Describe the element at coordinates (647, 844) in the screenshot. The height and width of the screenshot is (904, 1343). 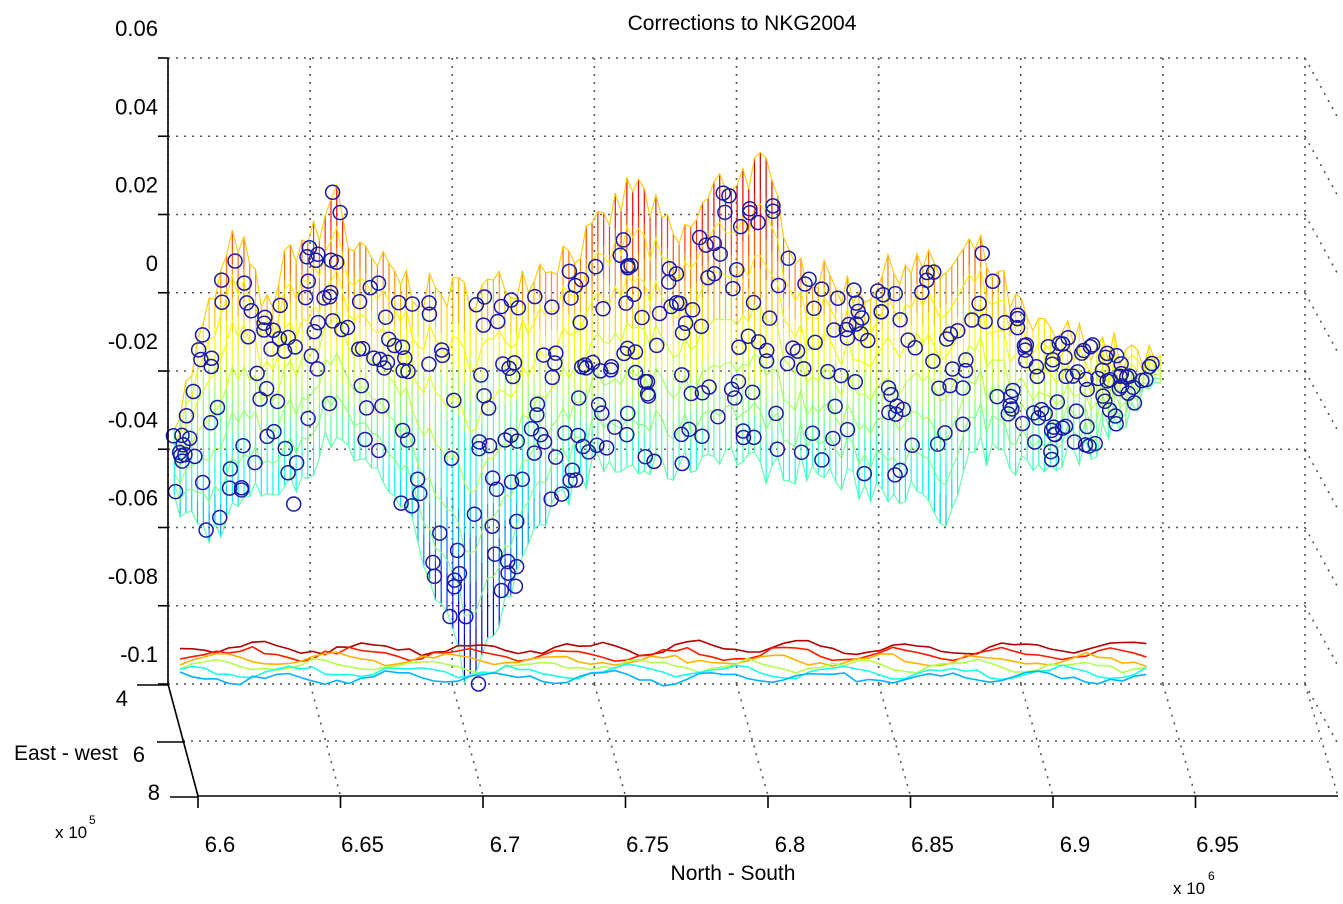
I see `x-tick-label: 6.75` at that location.